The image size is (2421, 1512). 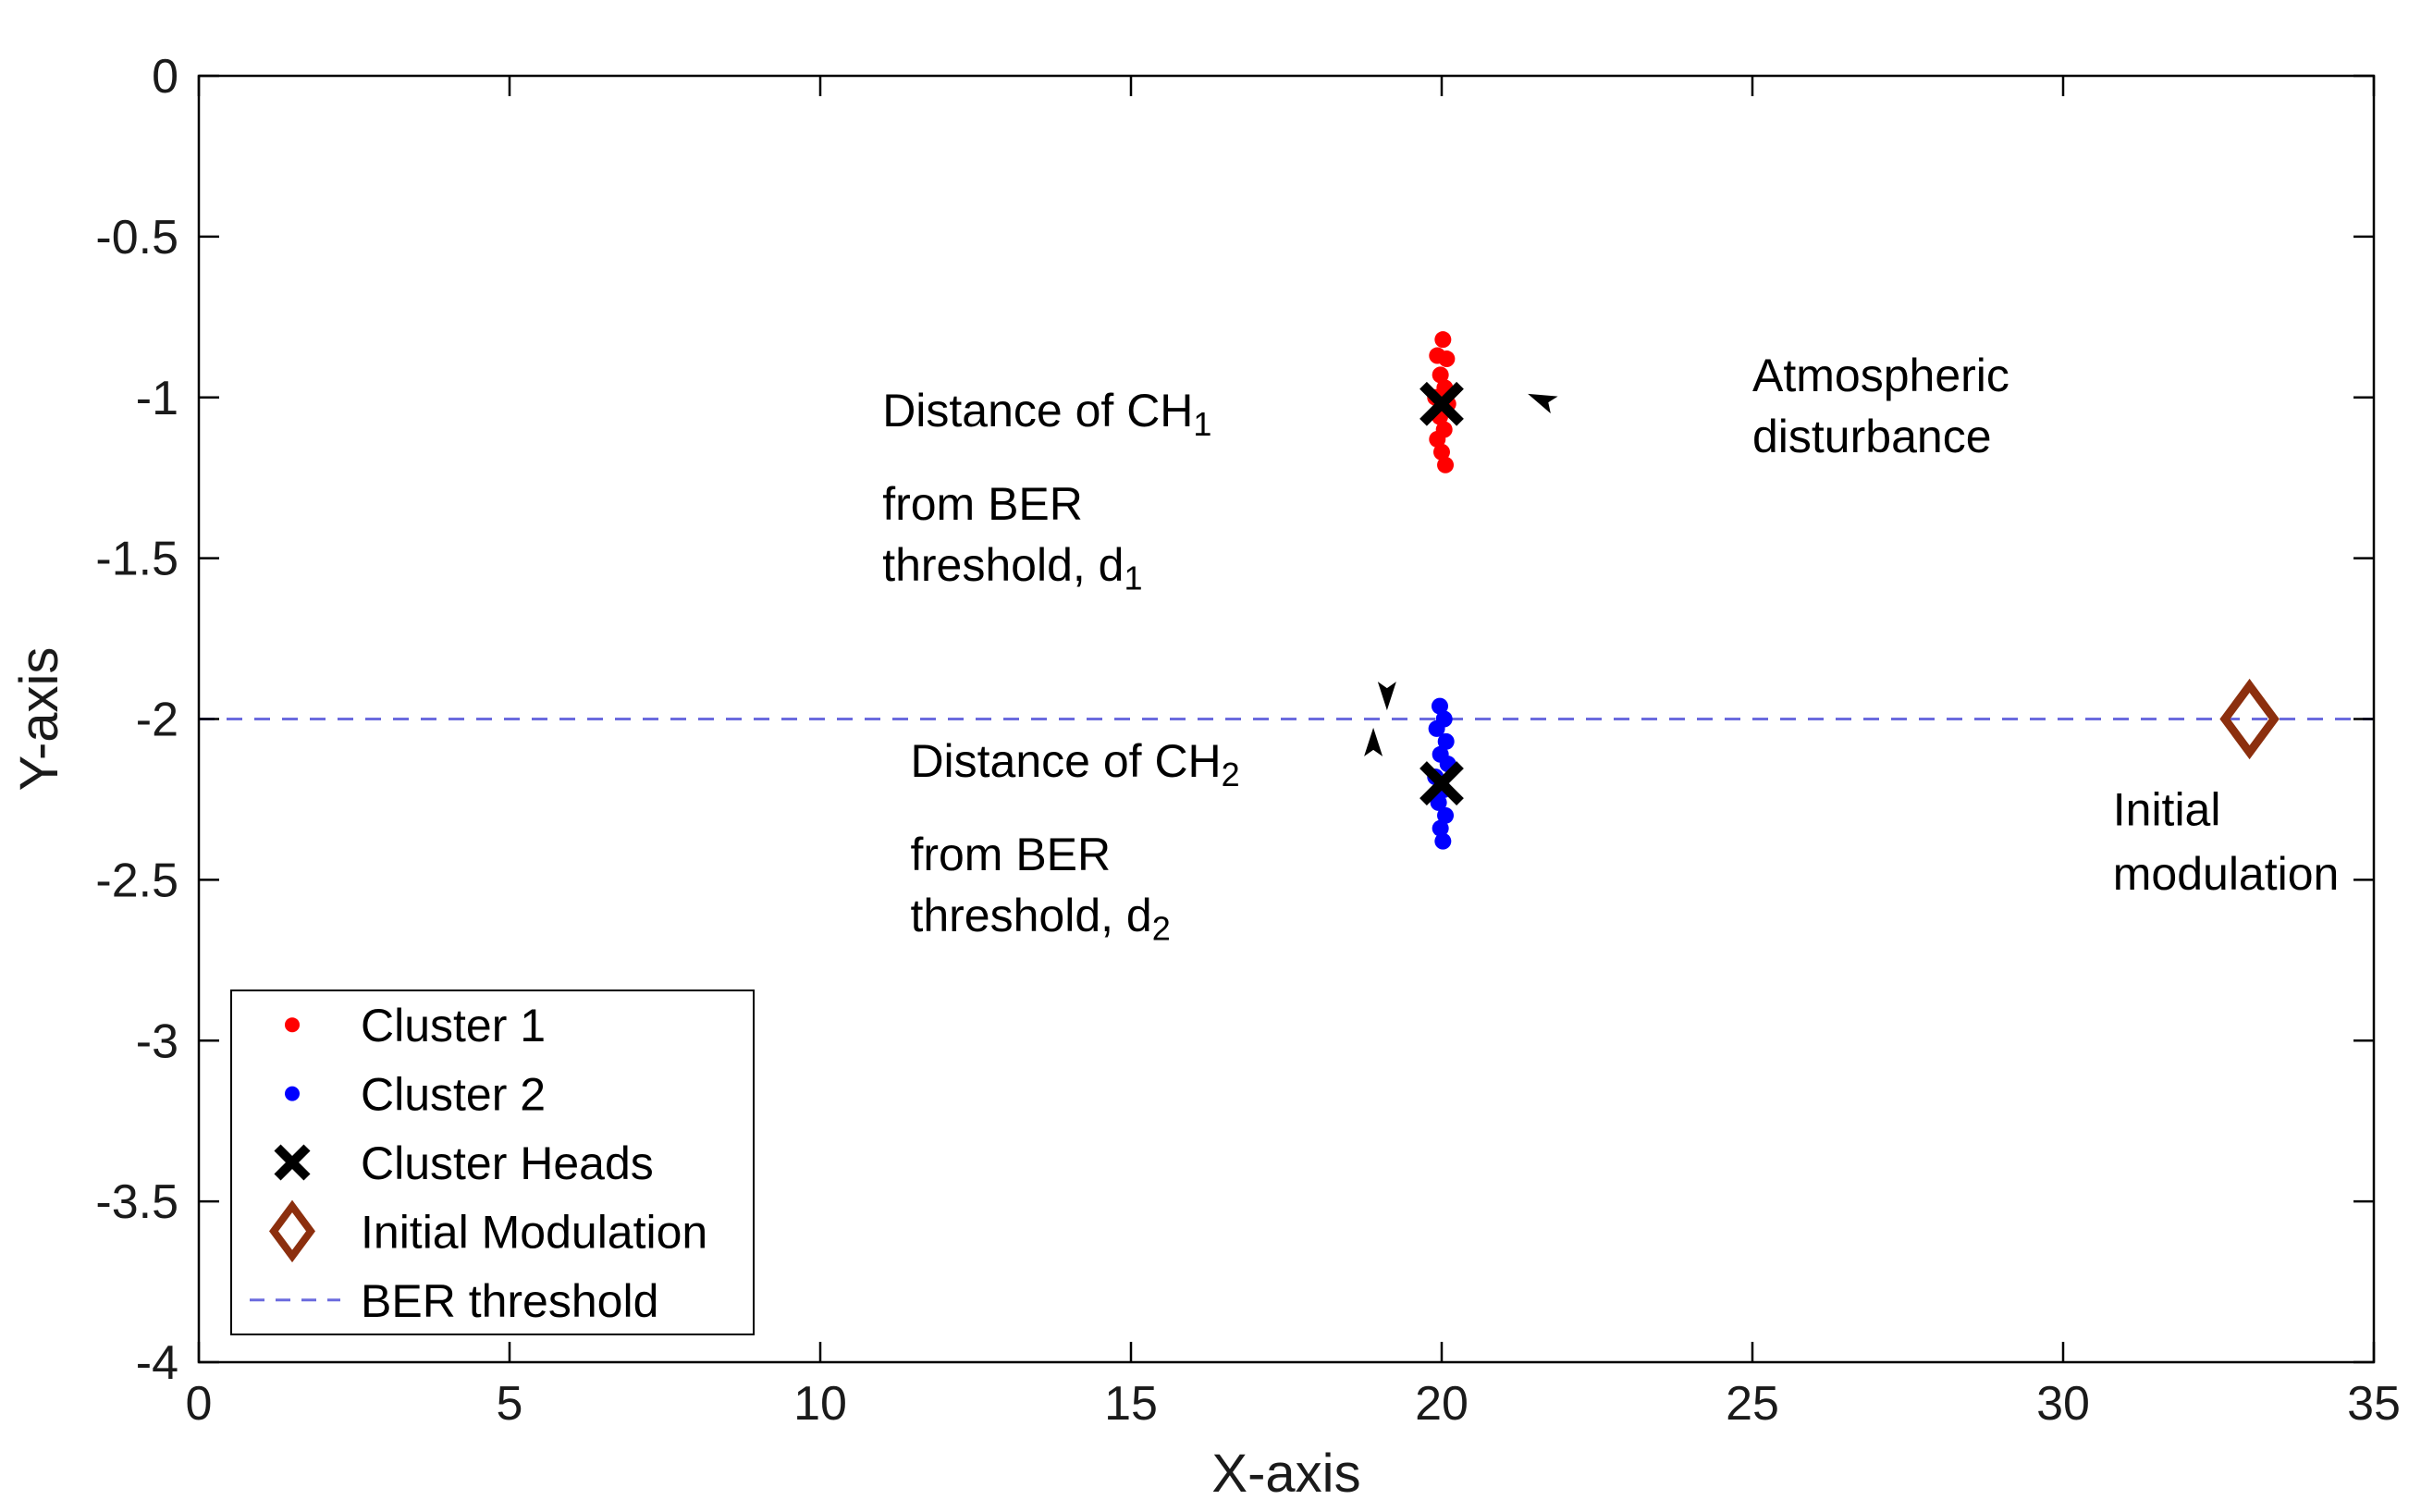 I want to click on x-tick-label: 0, so click(x=199, y=1404).